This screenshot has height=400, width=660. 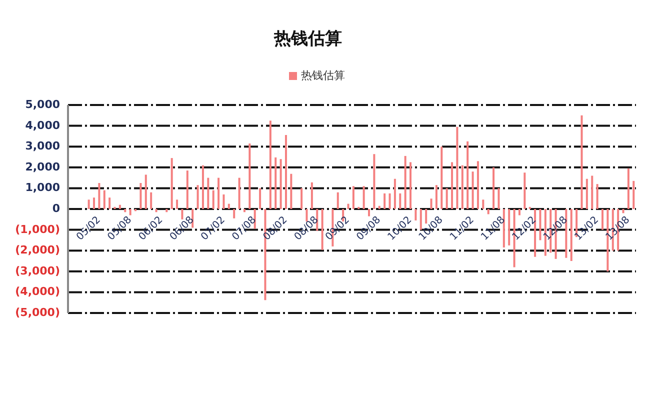 What do you see at coordinates (37, 229) in the screenshot?
I see `y-tick-label: (1,000)` at bounding box center [37, 229].